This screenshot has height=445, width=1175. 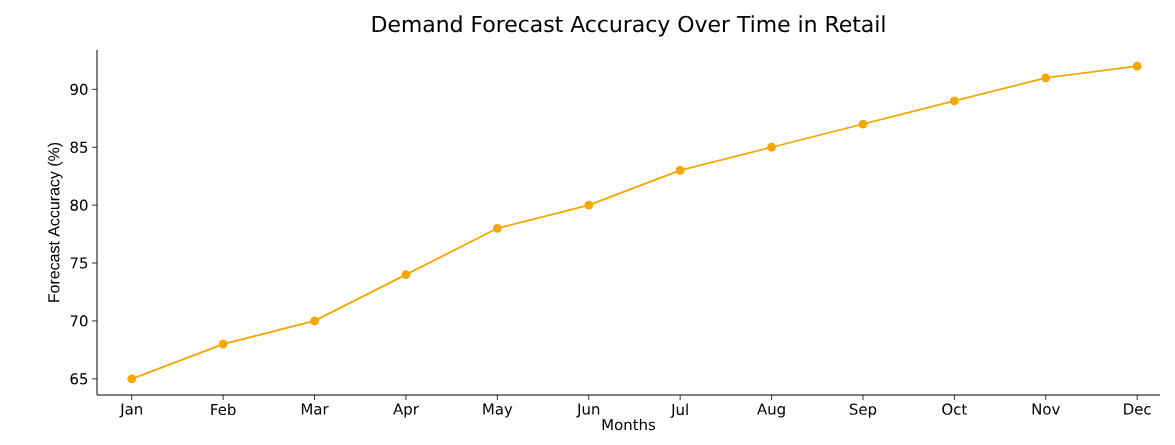 I want to click on x-tick-label: Sep, so click(x=863, y=410).